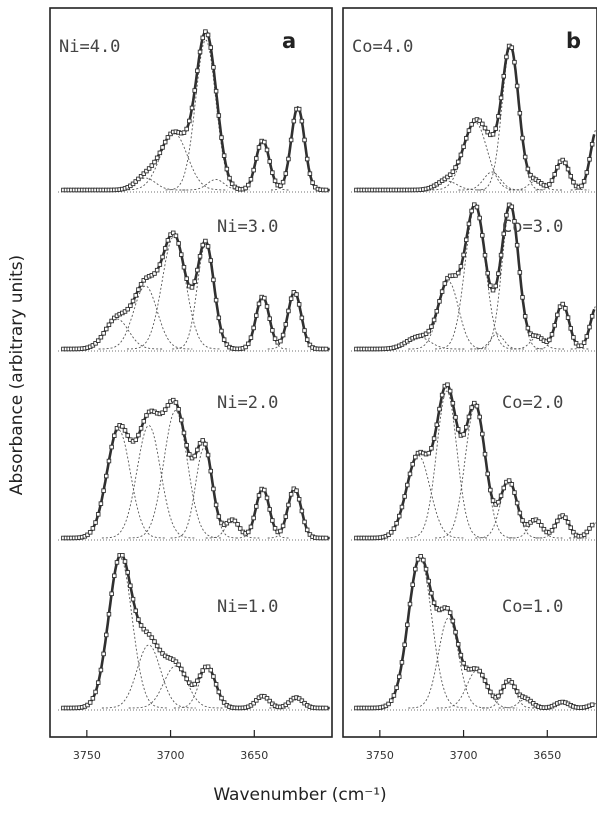 This screenshot has width=597, height=813. I want to click on x-tick-label-a-2: 3650, so click(254, 755).